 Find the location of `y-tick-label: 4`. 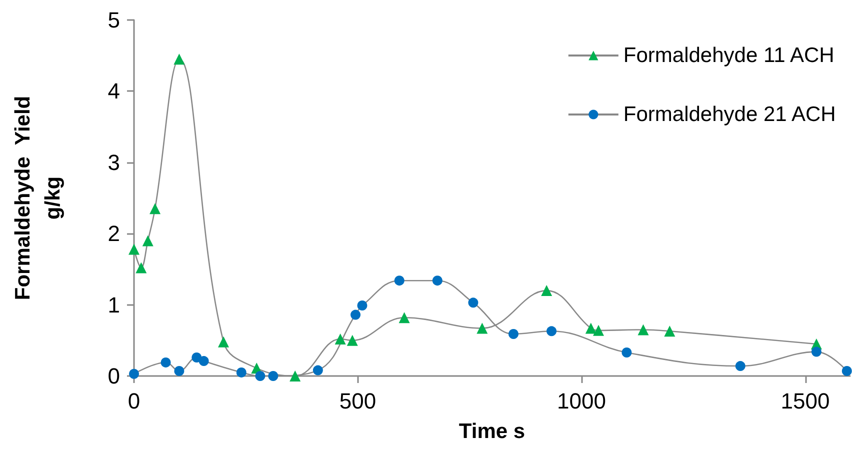

y-tick-label: 4 is located at coordinates (114, 91).